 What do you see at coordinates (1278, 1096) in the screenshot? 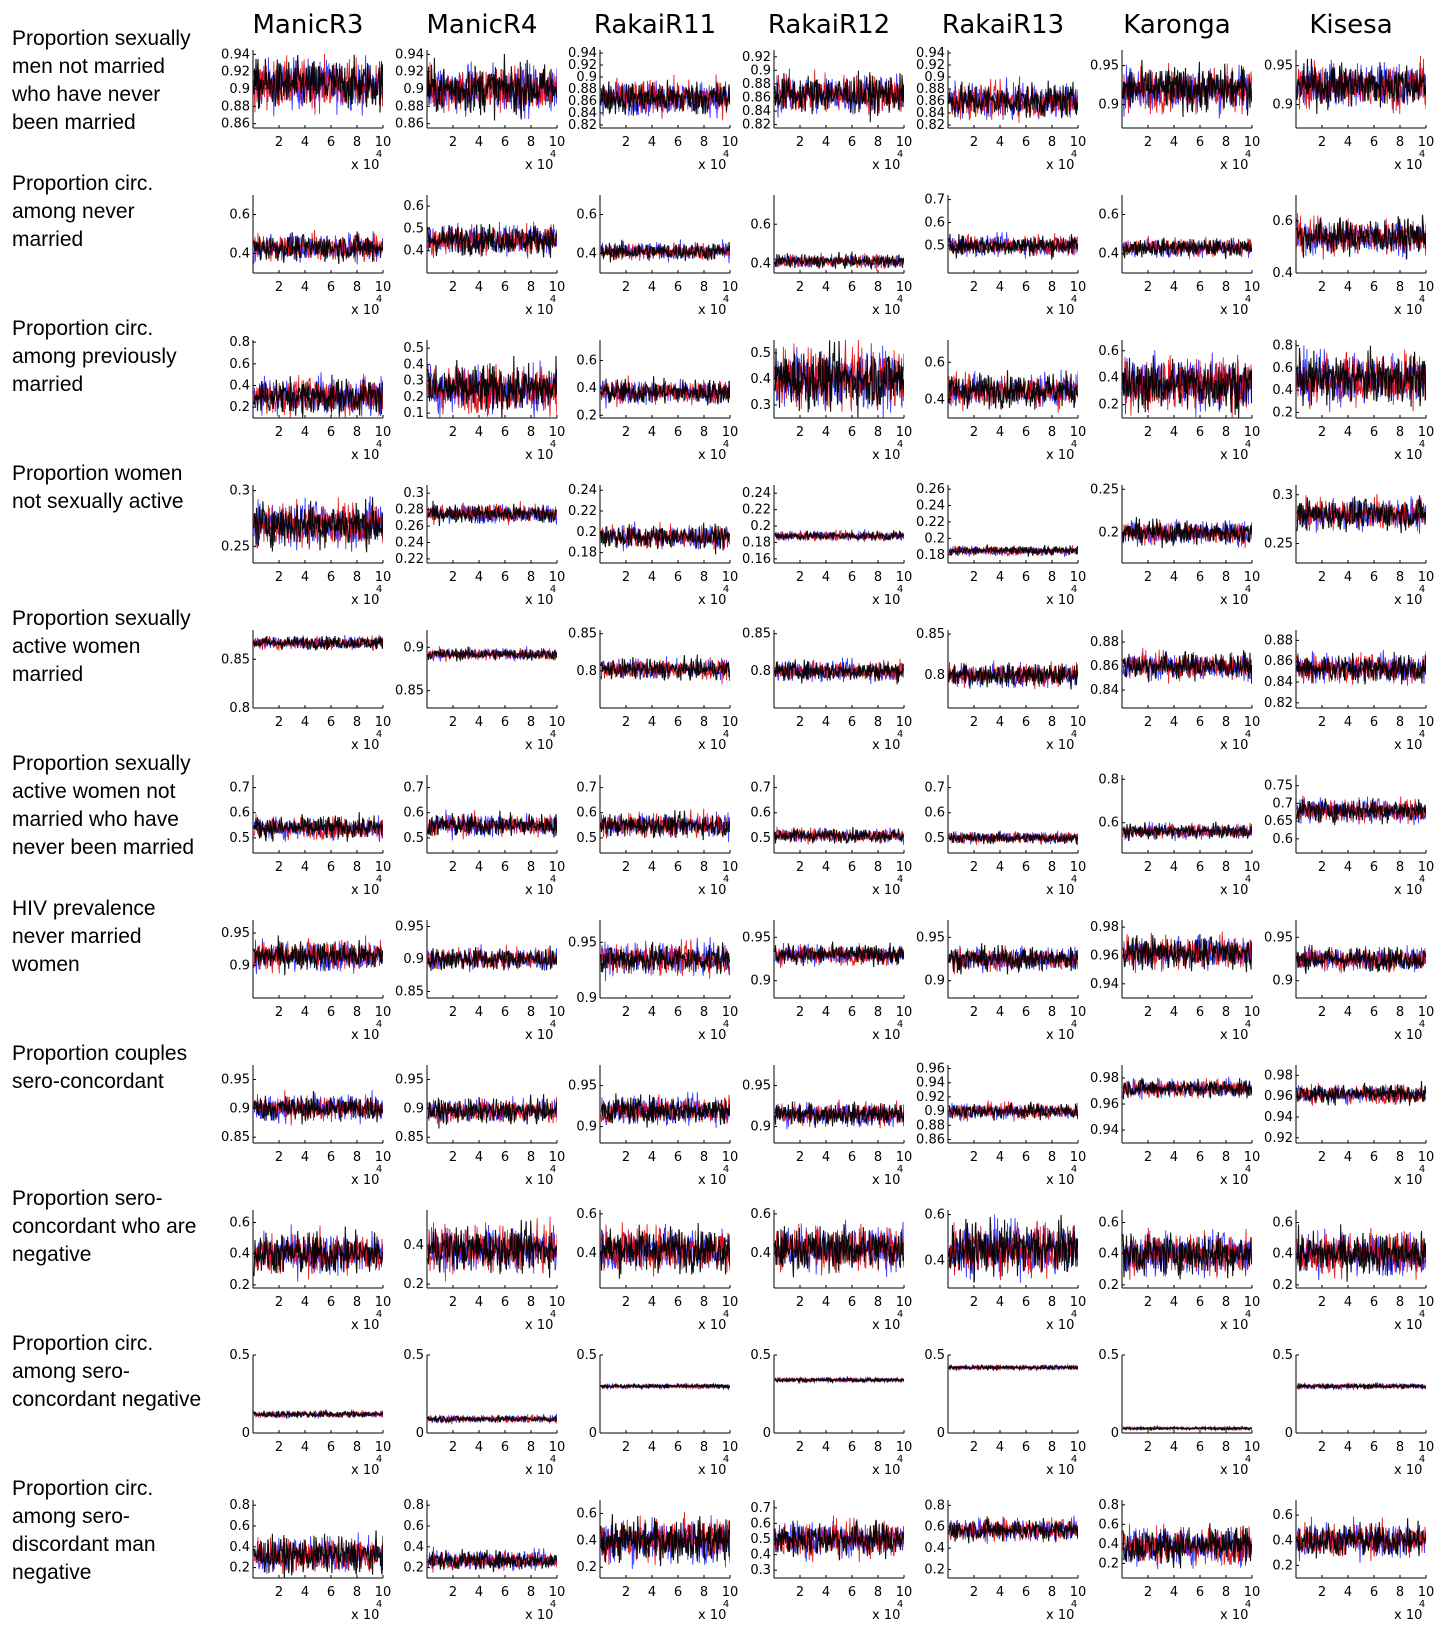
I see `y-tick-label: 0.96` at bounding box center [1278, 1096].